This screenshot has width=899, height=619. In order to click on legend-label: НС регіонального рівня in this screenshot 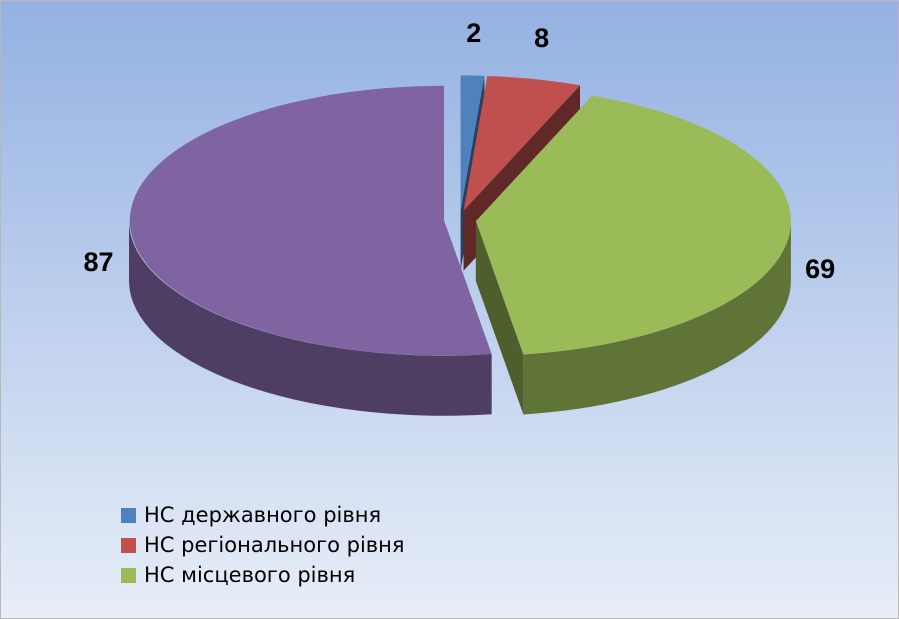, I will do `click(274, 545)`.